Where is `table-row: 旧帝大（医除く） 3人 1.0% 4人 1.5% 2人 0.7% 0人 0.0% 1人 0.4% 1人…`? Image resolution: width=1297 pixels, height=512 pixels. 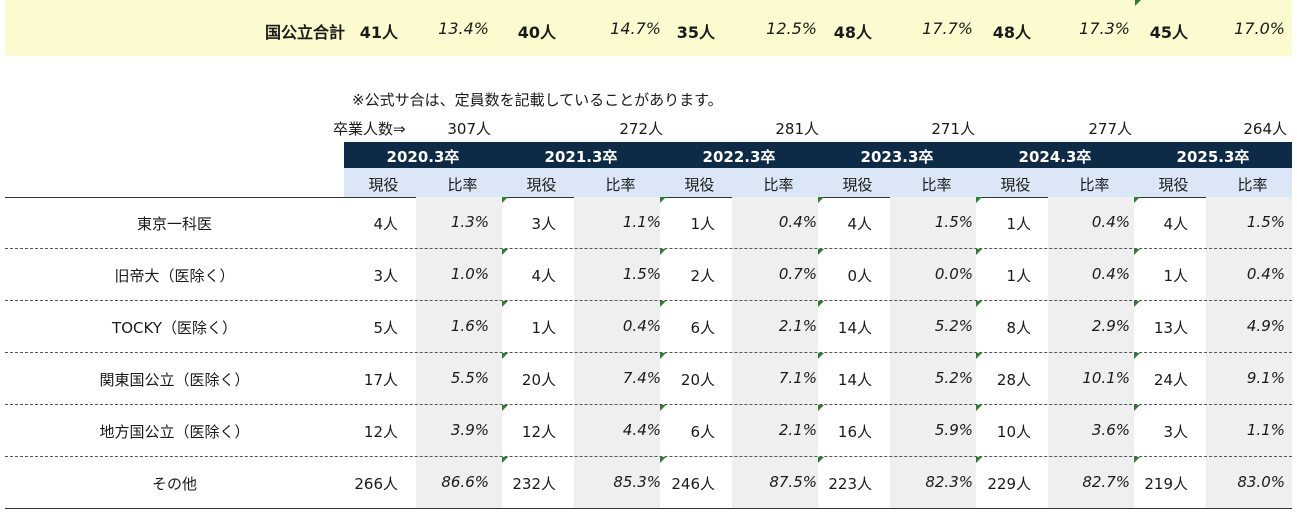
table-row: 旧帝大（医除く） 3人 1.0% 4人 1.5% 2人 0.7% 0人 0.0% 1人 0.4% 1人… is located at coordinates (648, 275).